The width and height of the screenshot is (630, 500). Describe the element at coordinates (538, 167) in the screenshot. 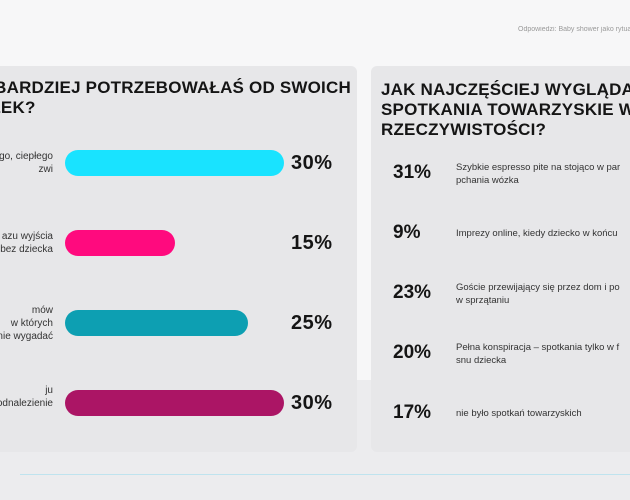

I see `row-text-1-line-1: Szybkie espresso pite na stojąco w par` at that location.